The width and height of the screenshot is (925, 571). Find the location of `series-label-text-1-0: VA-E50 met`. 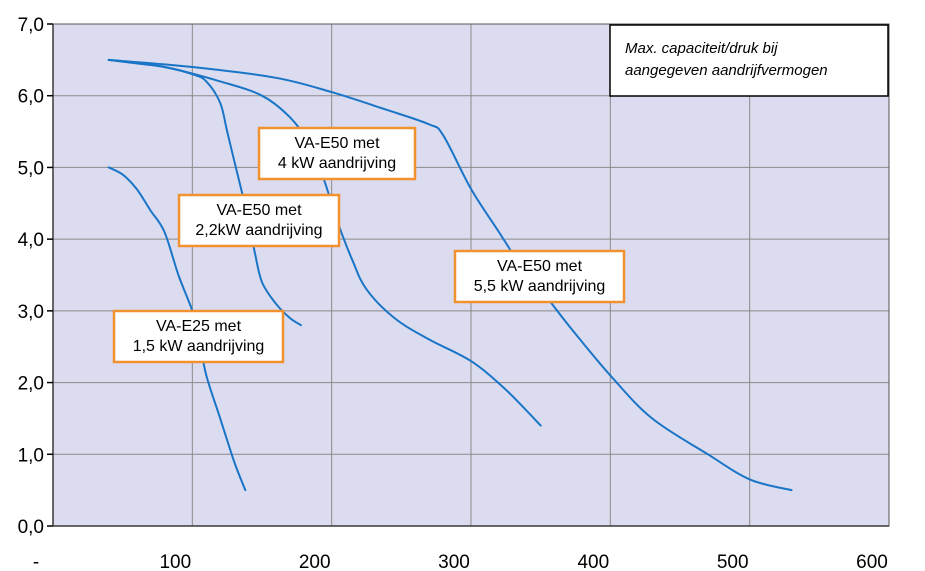

series-label-text-1-0: VA-E50 met is located at coordinates (259, 210).